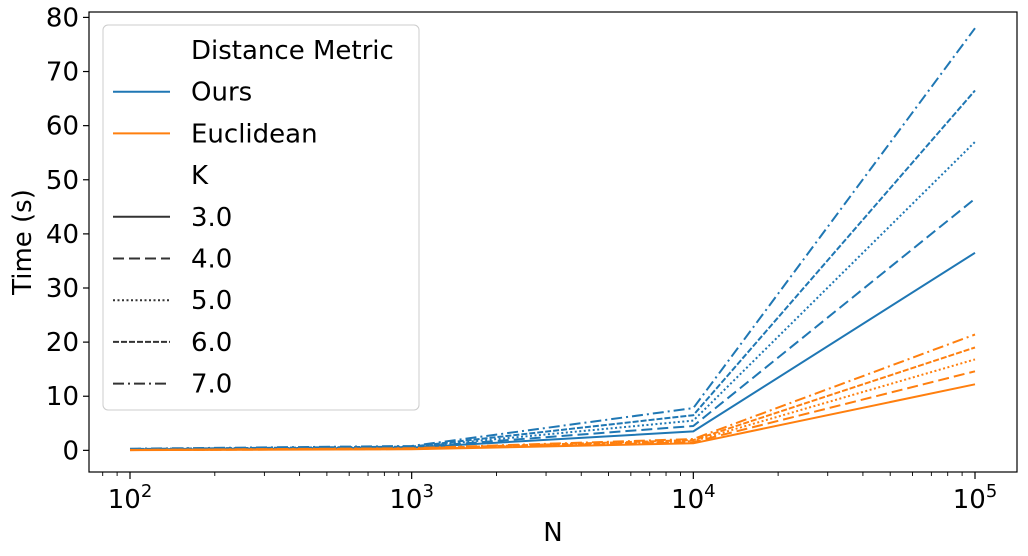  I want to click on y-tick-label: 20, so click(62, 343).